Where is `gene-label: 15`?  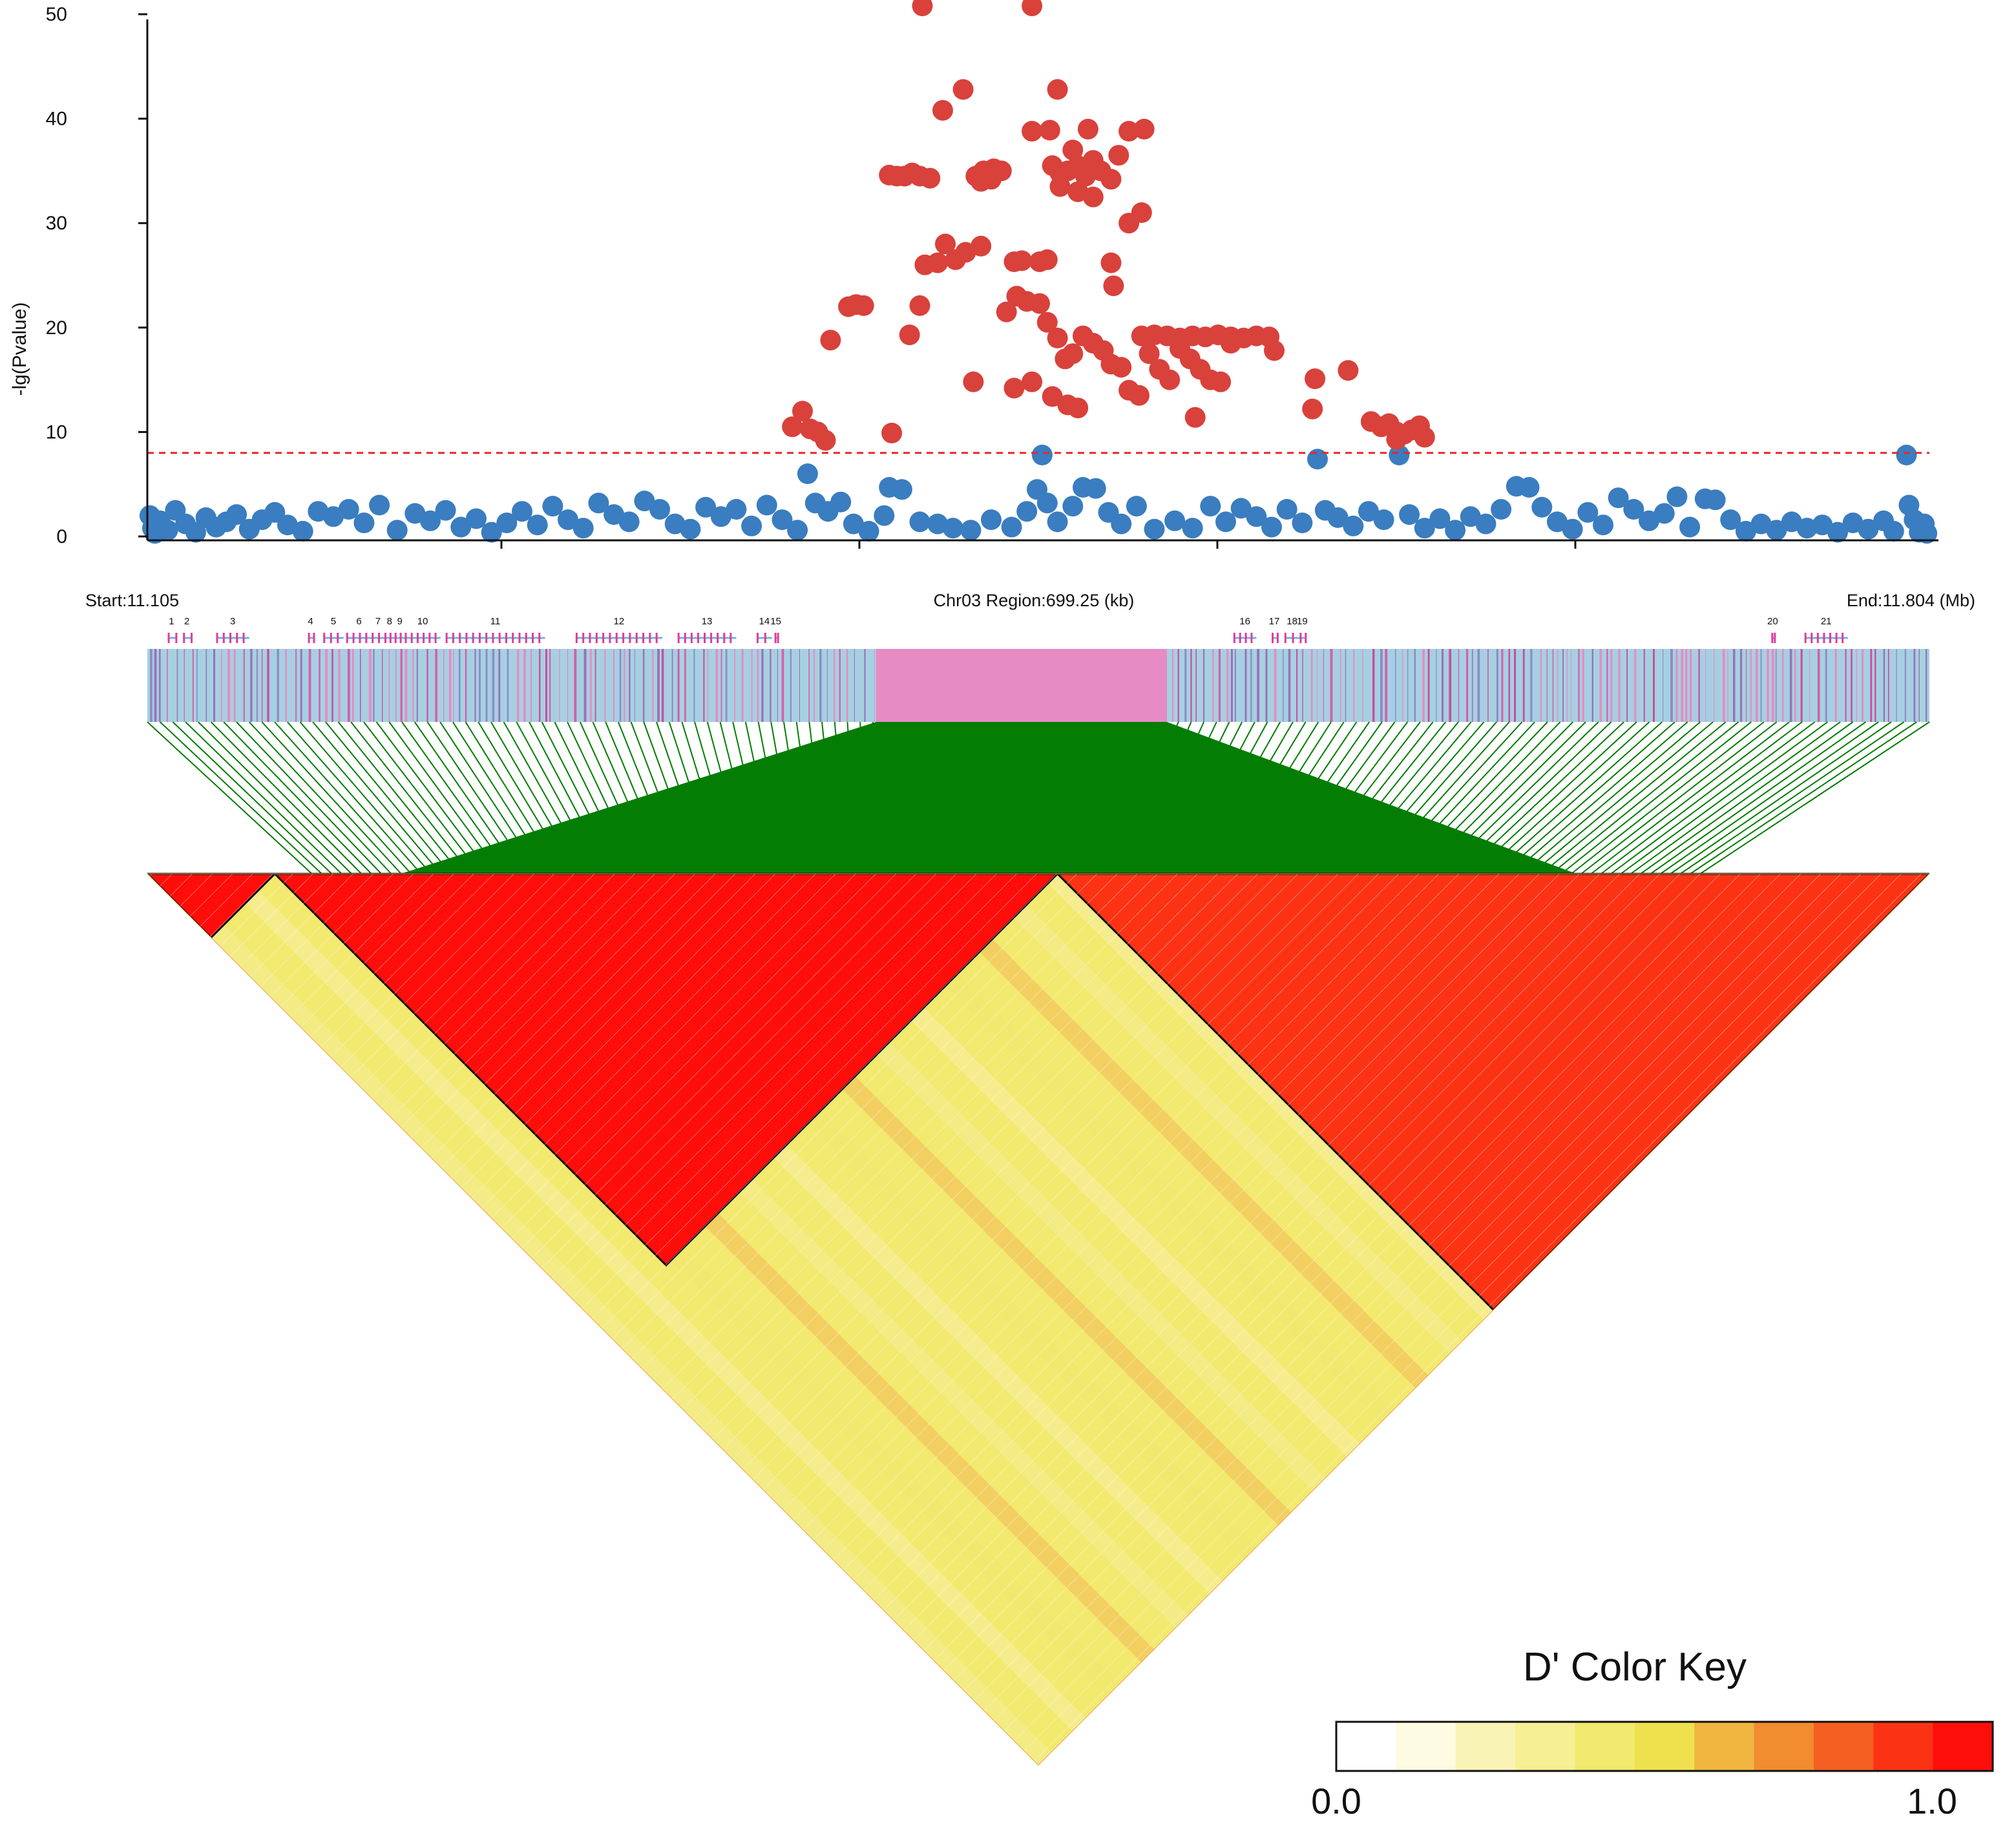 gene-label: 15 is located at coordinates (776, 621).